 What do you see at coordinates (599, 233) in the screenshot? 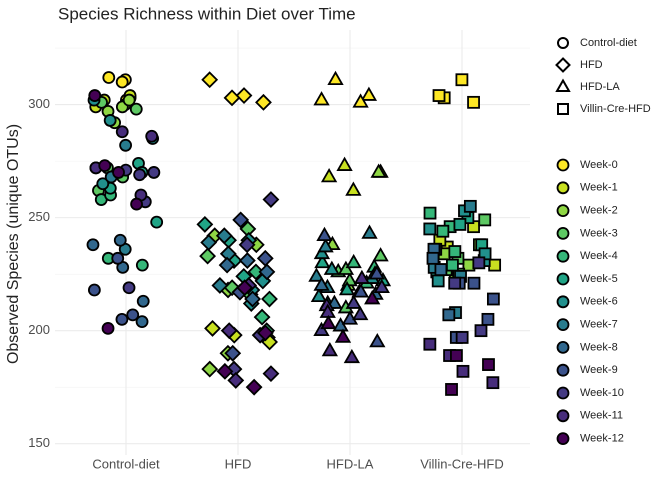
I see `legend-label: Week-3` at bounding box center [599, 233].